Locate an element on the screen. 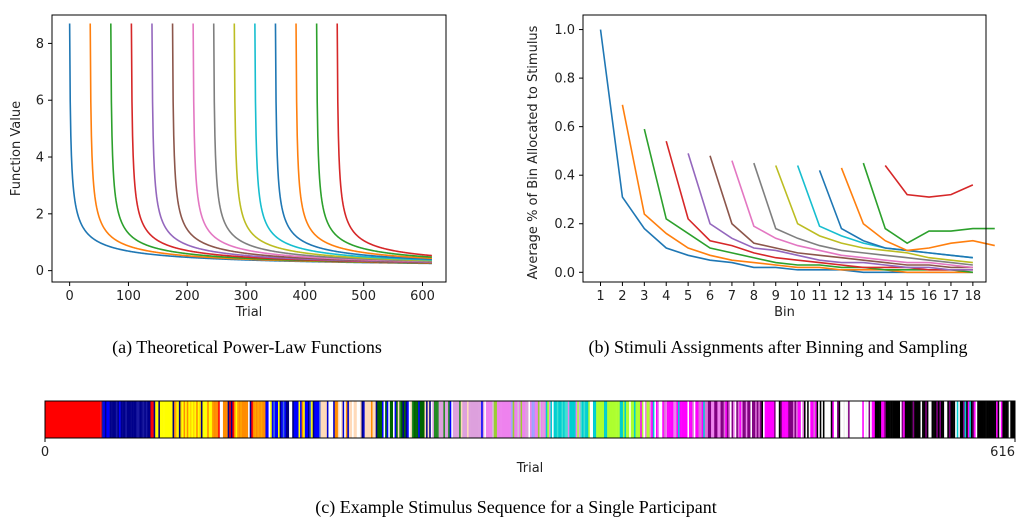  x-tick-label: 2 is located at coordinates (622, 296).